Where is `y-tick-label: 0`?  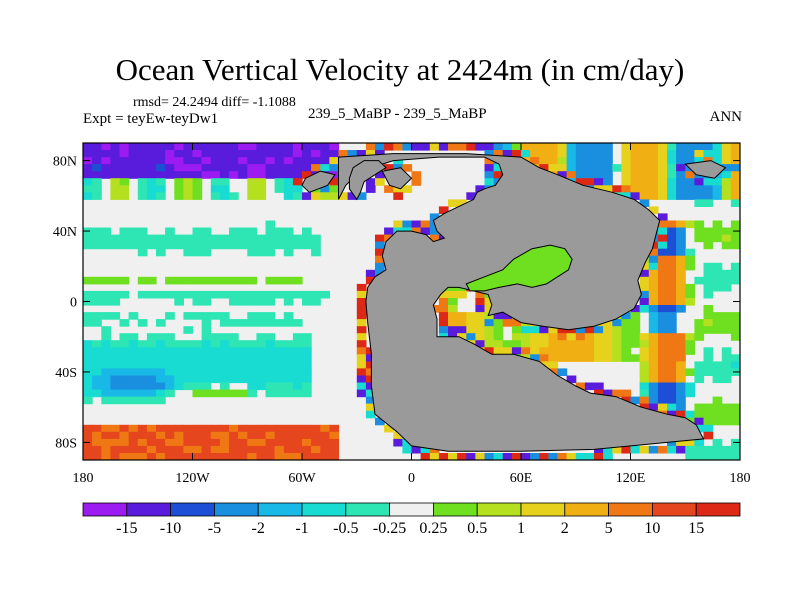 y-tick-label: 0 is located at coordinates (73, 303).